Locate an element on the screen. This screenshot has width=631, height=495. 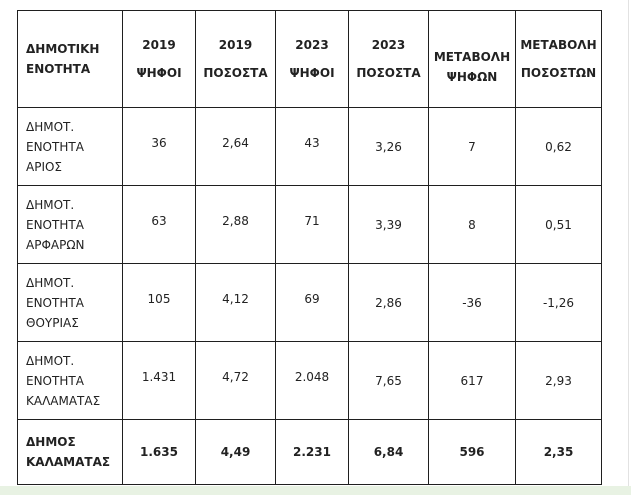
row-votes-2019: 36 is located at coordinates (159, 146).